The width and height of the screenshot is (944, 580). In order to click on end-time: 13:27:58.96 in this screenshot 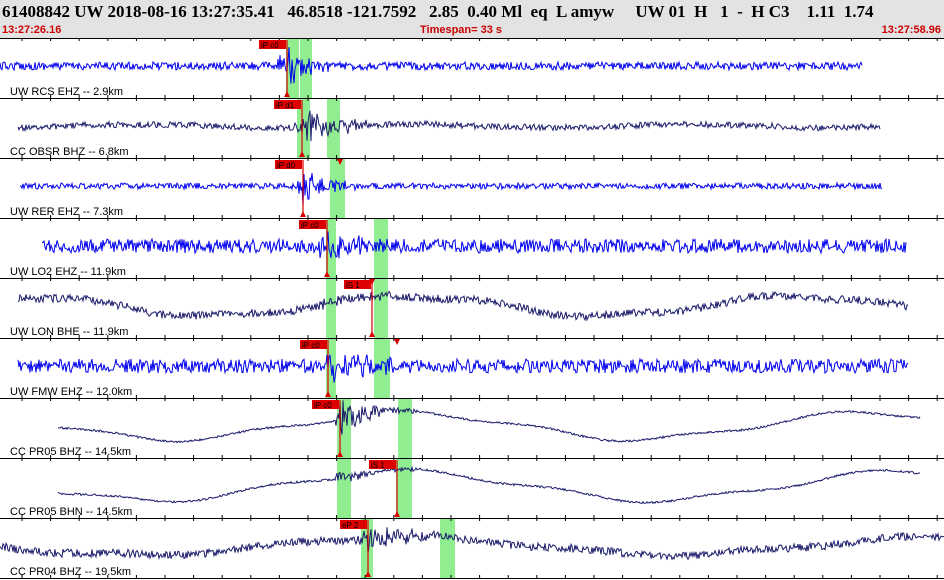, I will do `click(911, 30)`.